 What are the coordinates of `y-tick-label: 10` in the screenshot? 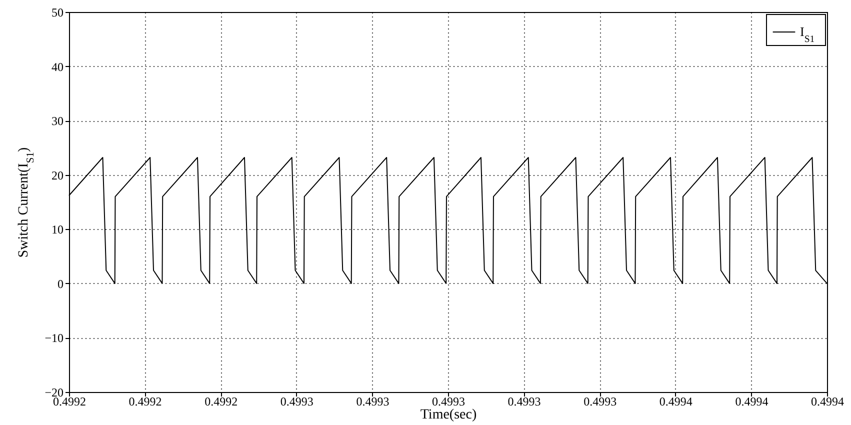 It's located at (58, 229).